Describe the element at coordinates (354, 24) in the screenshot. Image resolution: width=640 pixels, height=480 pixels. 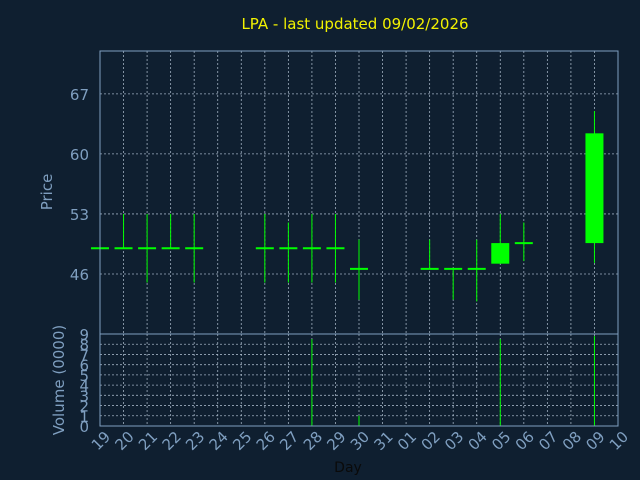
I see `chart-title: LPA - last updated 09/02/2026` at that location.